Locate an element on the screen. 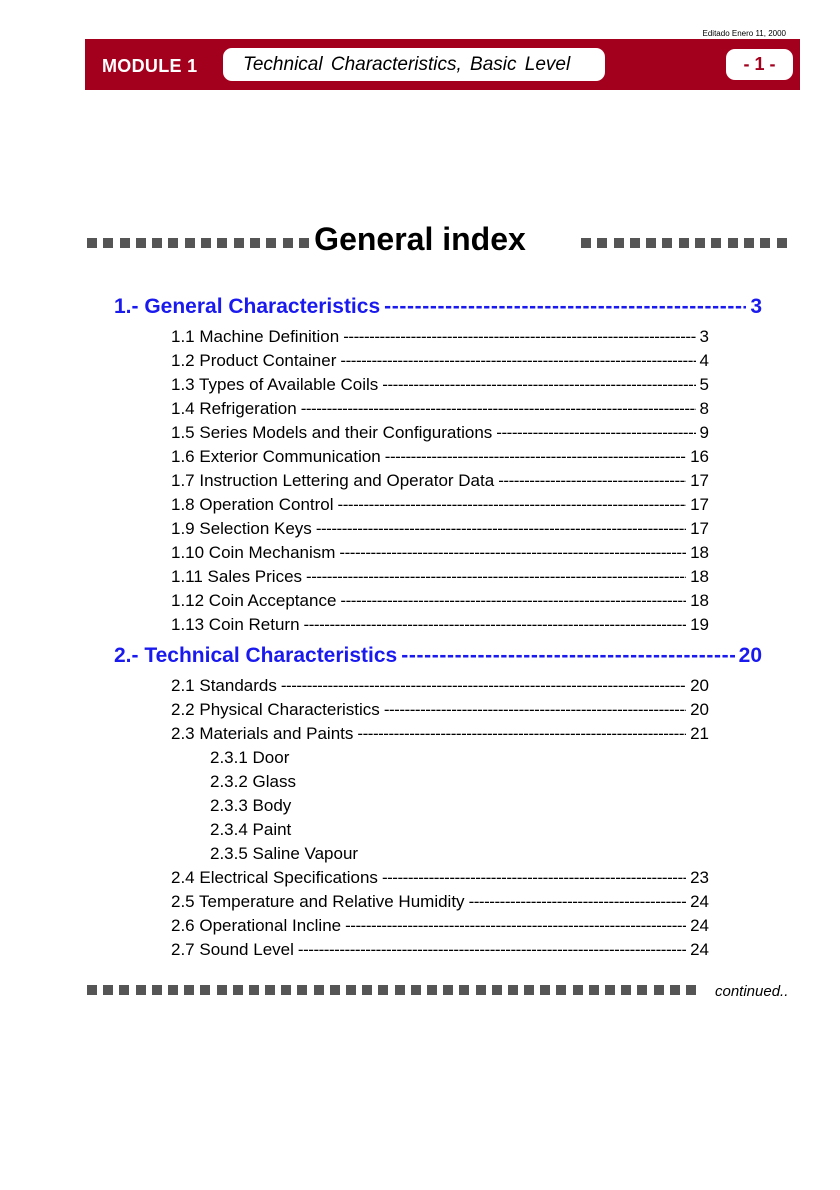  toc-subitem: 2.3.4 Paint is located at coordinates (251, 829).